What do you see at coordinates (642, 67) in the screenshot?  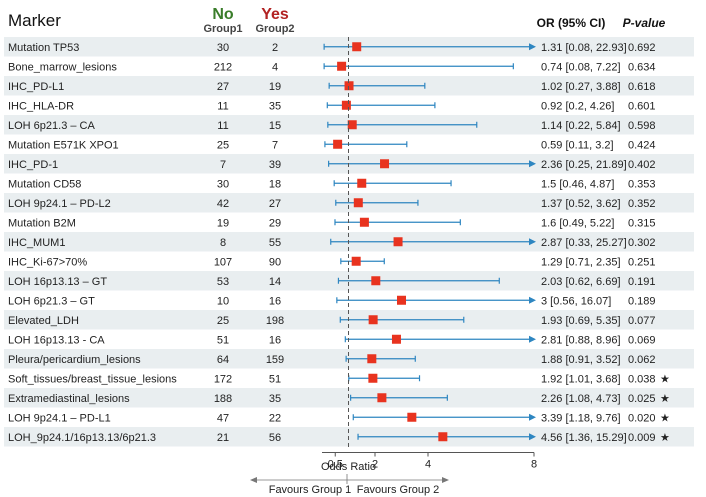 I see `row-pvalue: 0.634` at bounding box center [642, 67].